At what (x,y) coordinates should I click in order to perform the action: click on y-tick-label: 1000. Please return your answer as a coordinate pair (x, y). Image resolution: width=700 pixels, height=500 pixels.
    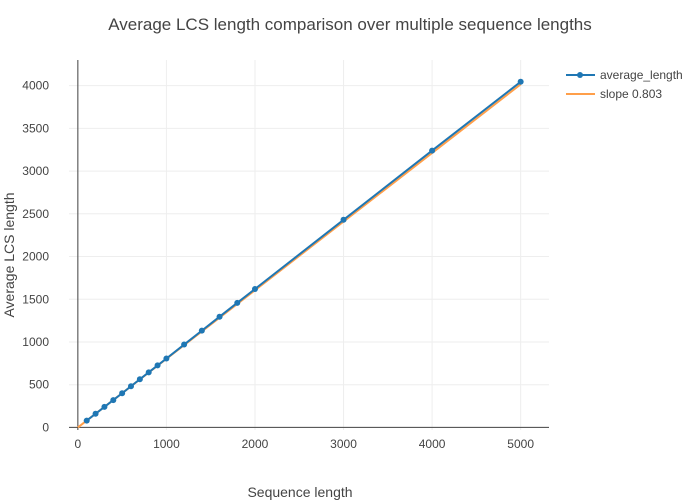
    Looking at the image, I should click on (35, 342).